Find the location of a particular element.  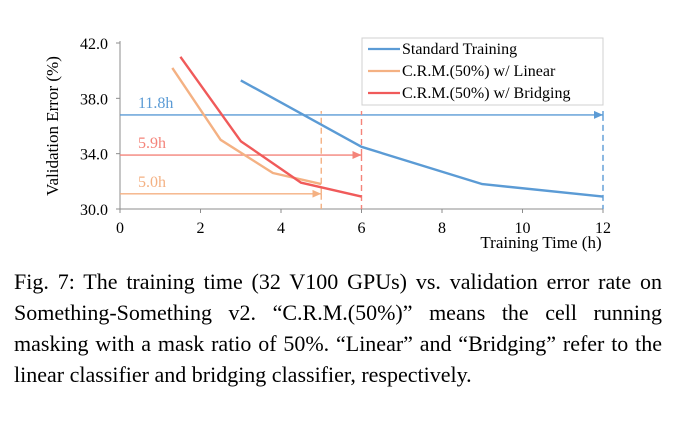

y-tick-label: 34.0 is located at coordinates (94, 155).